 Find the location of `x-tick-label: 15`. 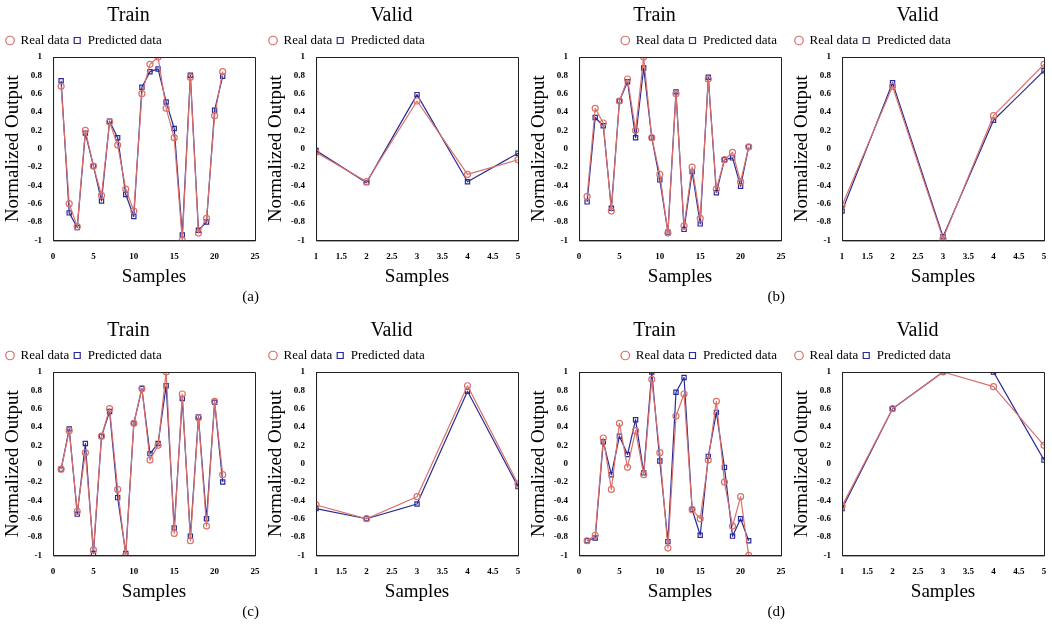

x-tick-label: 15 is located at coordinates (174, 256).